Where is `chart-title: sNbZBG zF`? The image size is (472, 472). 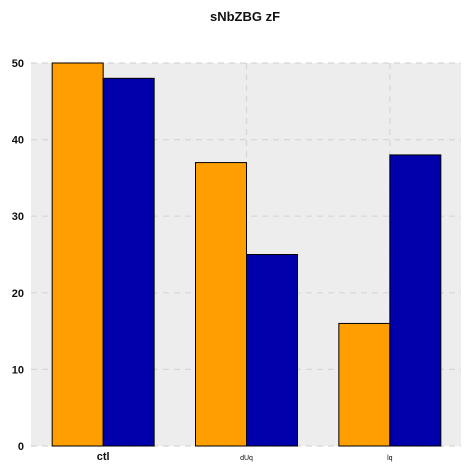 chart-title: sNbZBG zF is located at coordinates (245, 16).